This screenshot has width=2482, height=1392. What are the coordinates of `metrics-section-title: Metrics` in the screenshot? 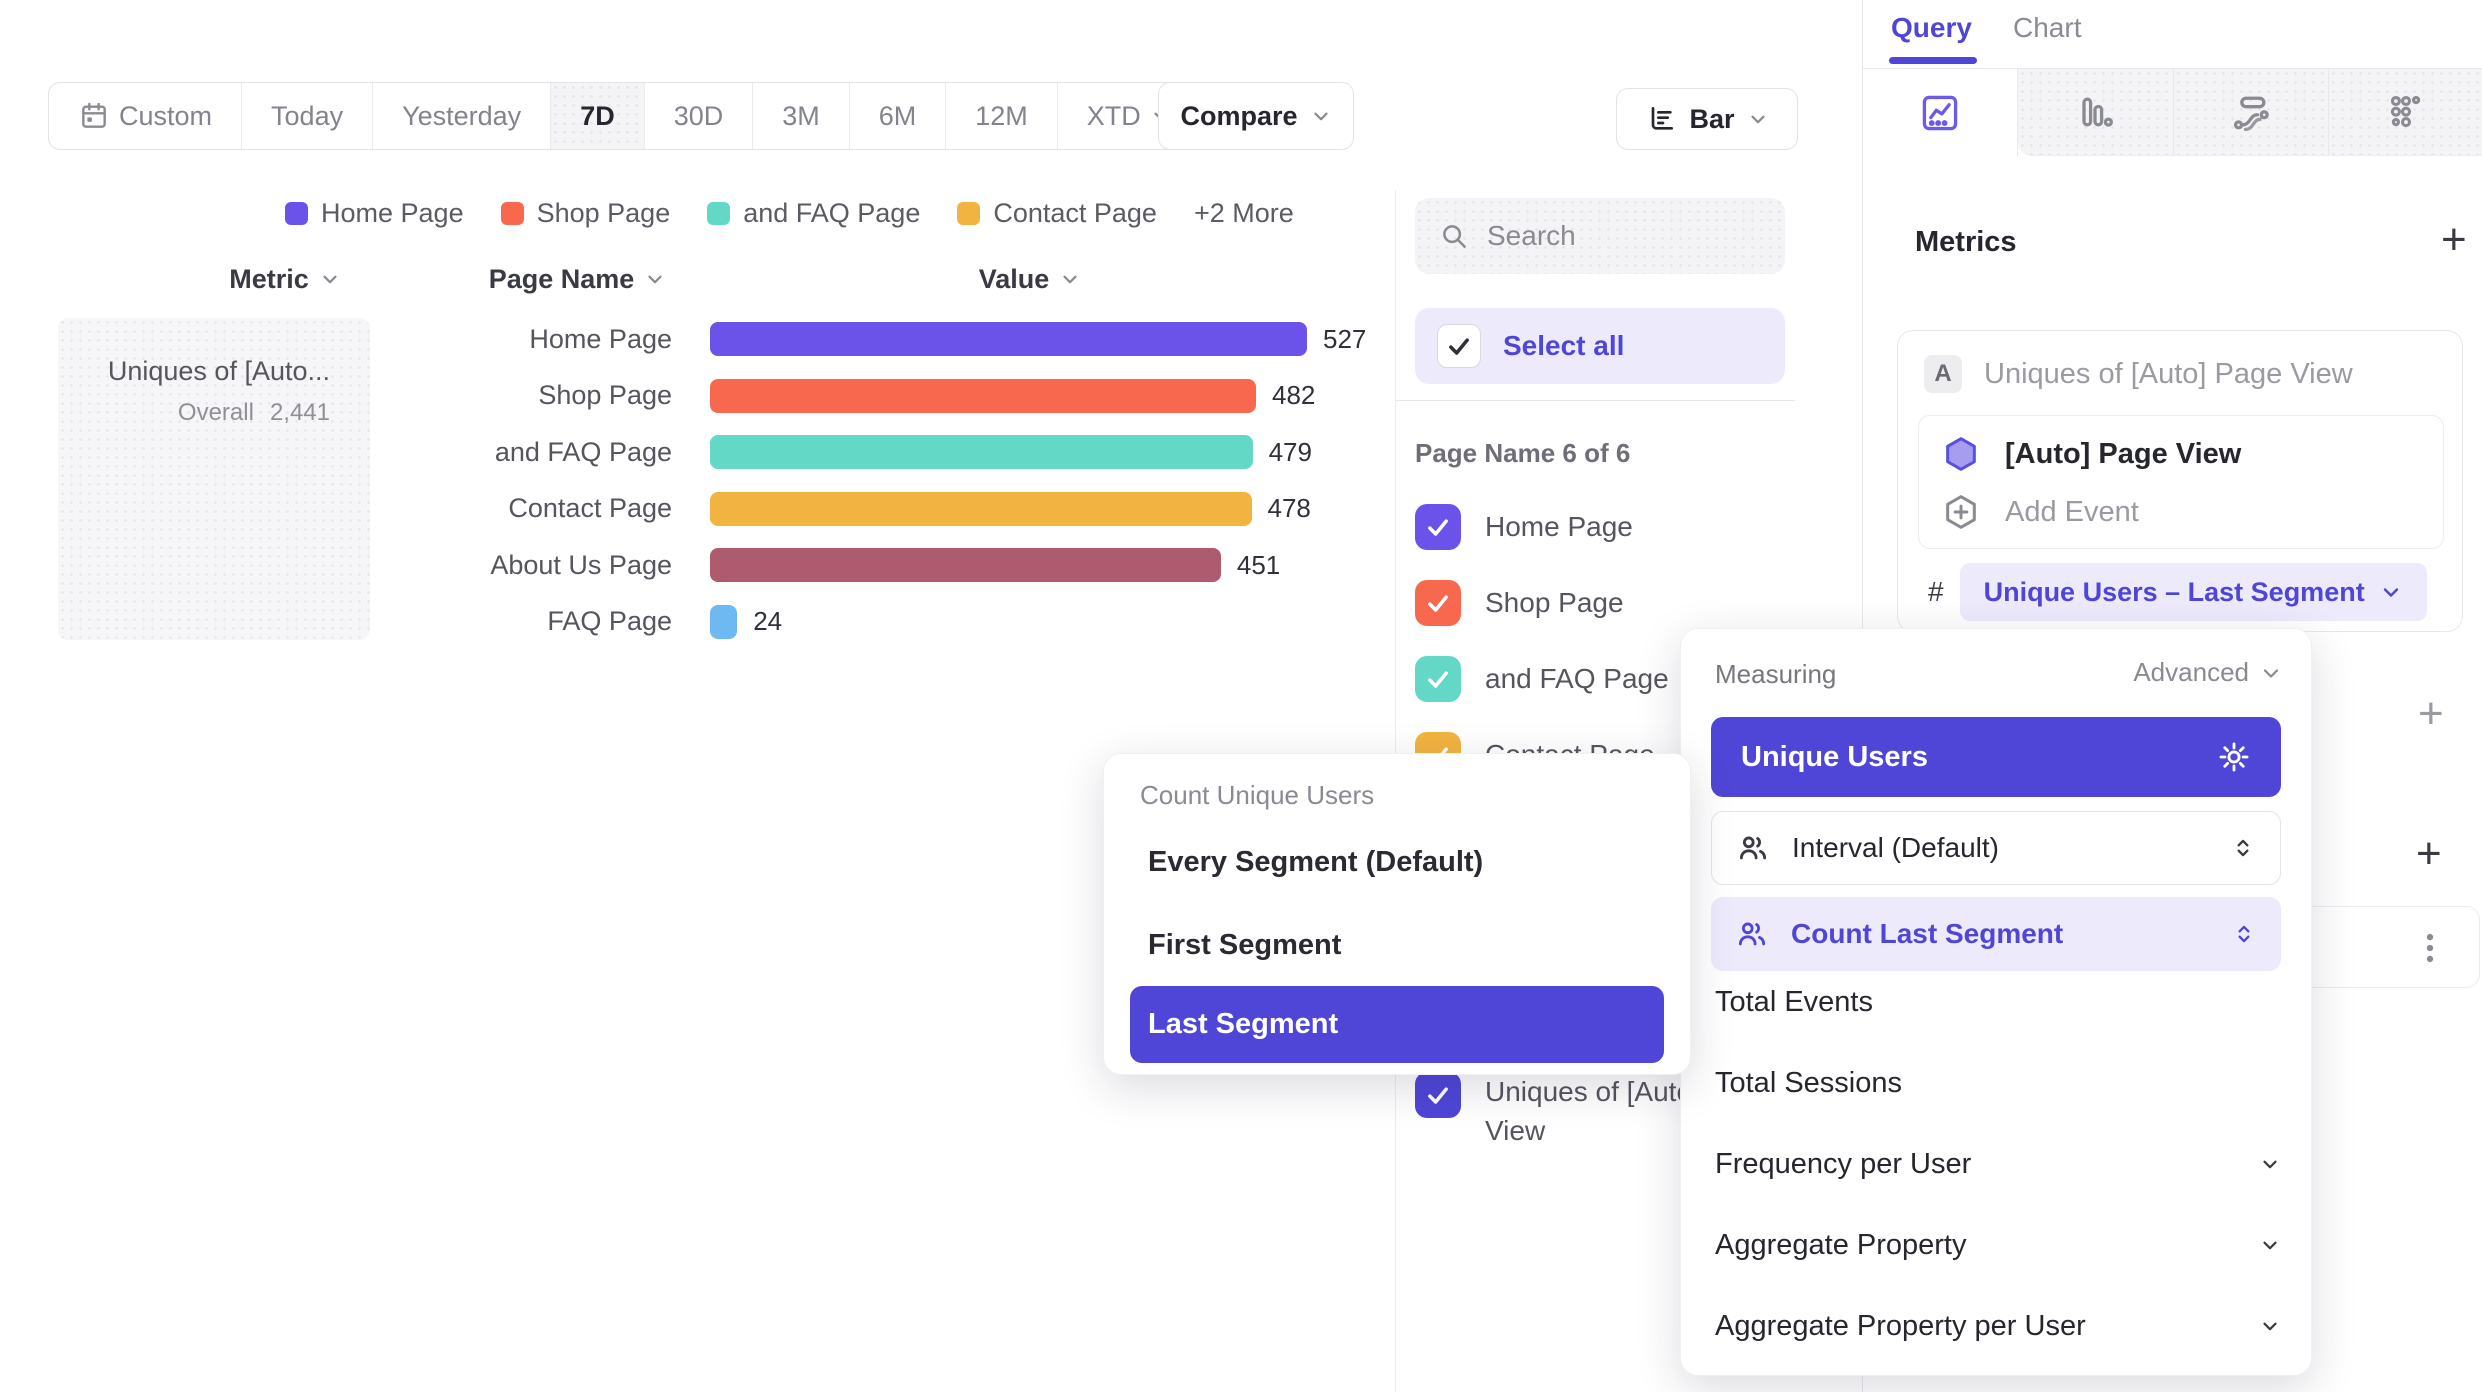 It's located at (1966, 242).